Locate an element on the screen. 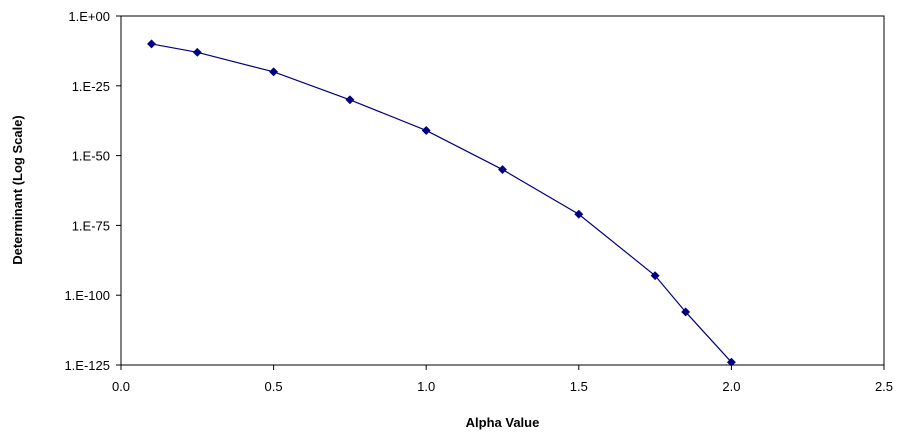  y-axis-ticks: 1.E+00 1.E-25 1.E-50 1.E-75 1.E-100 1.E-125 is located at coordinates (92, 191).